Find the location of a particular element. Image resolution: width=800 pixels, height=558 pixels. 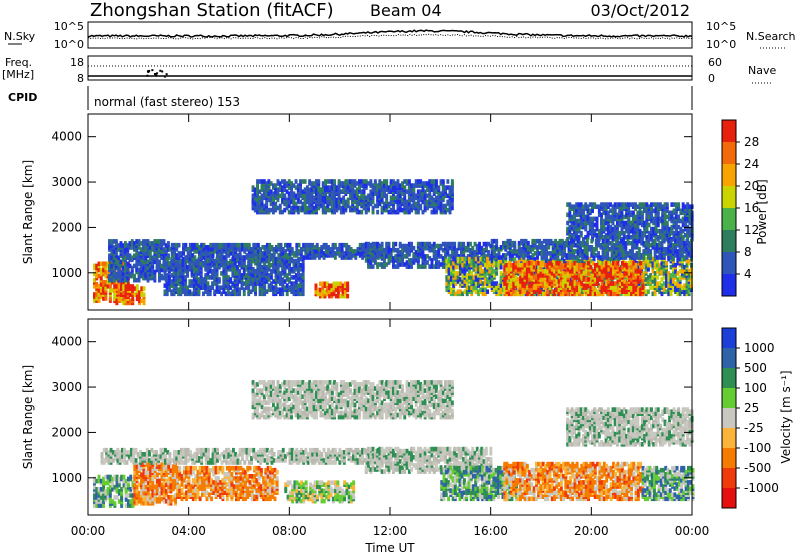

date-title: 03/Oct/2012 is located at coordinates (640, 10).